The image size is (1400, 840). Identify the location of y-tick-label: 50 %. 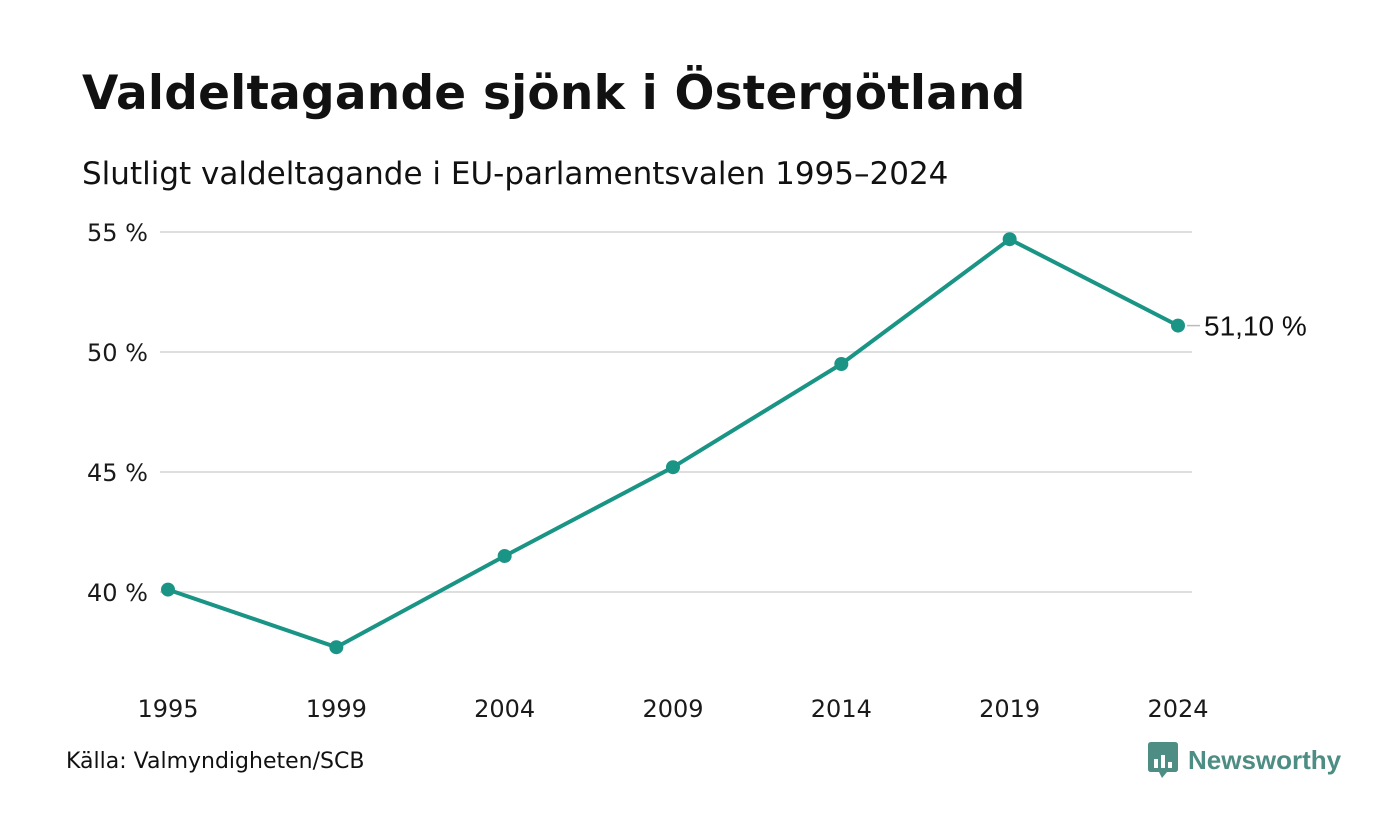
(117, 353).